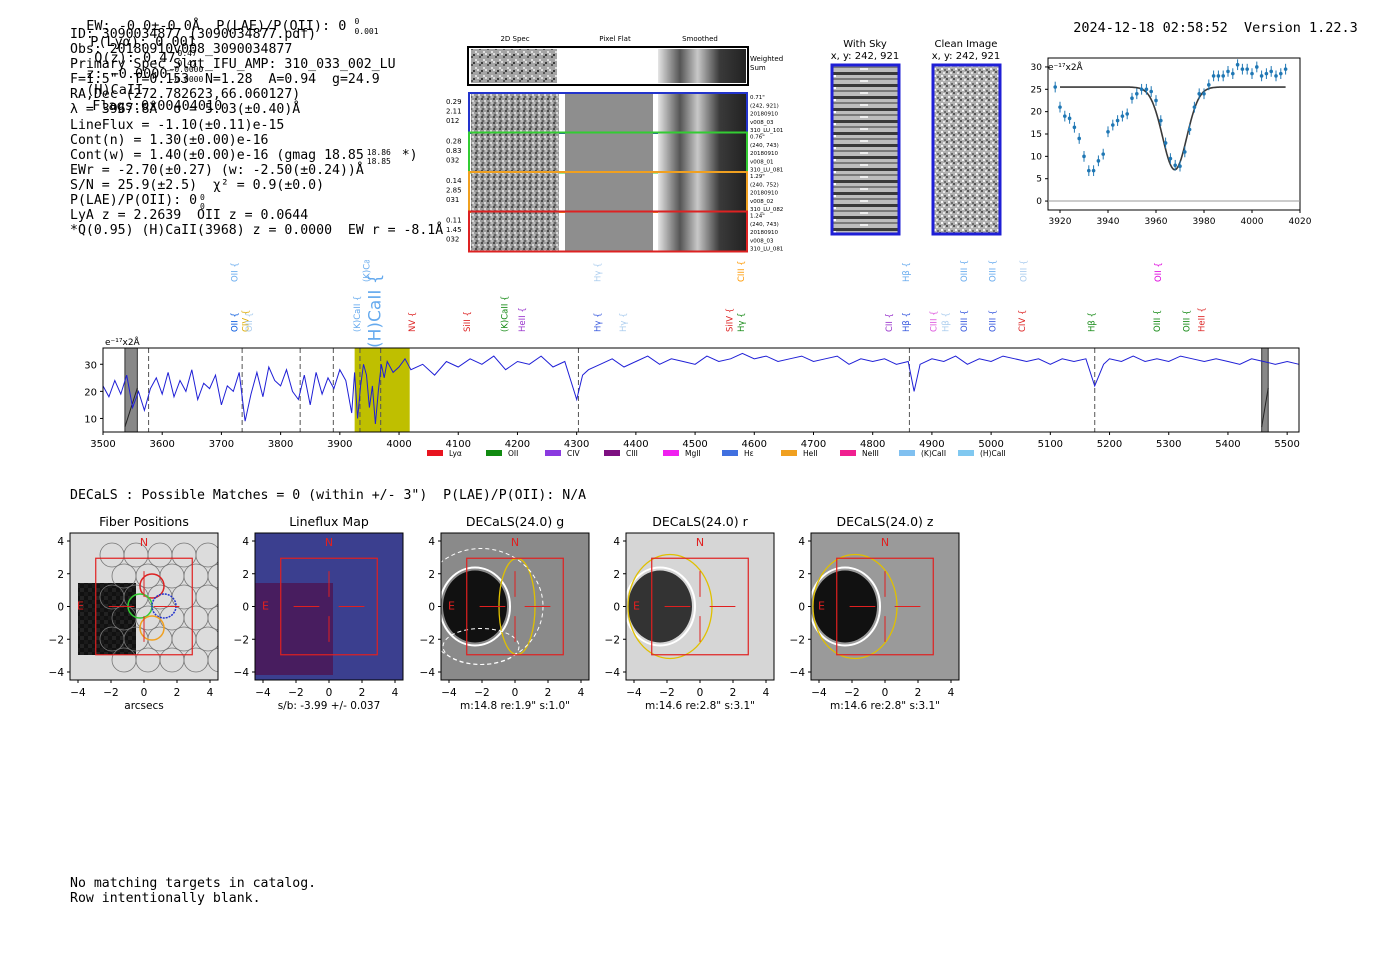 Image resolution: width=1400 pixels, height=953 pixels. Describe the element at coordinates (452, 200) in the screenshot. I see `fiber-left-value: 031` at that location.